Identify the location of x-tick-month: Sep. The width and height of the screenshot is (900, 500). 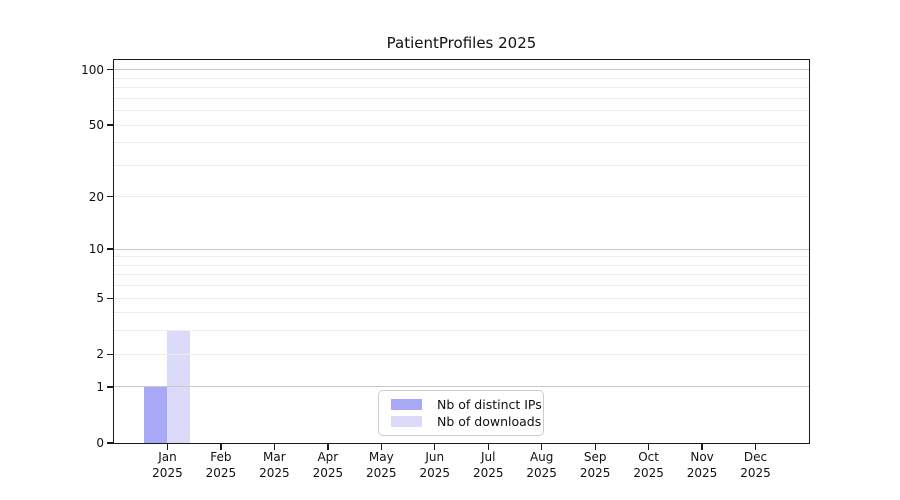
(595, 457).